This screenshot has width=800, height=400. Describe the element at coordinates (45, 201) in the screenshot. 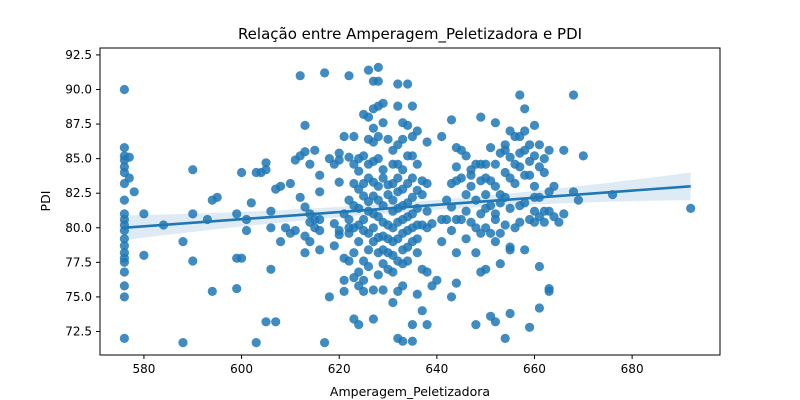

I see `y-axis-label: PDI` at that location.